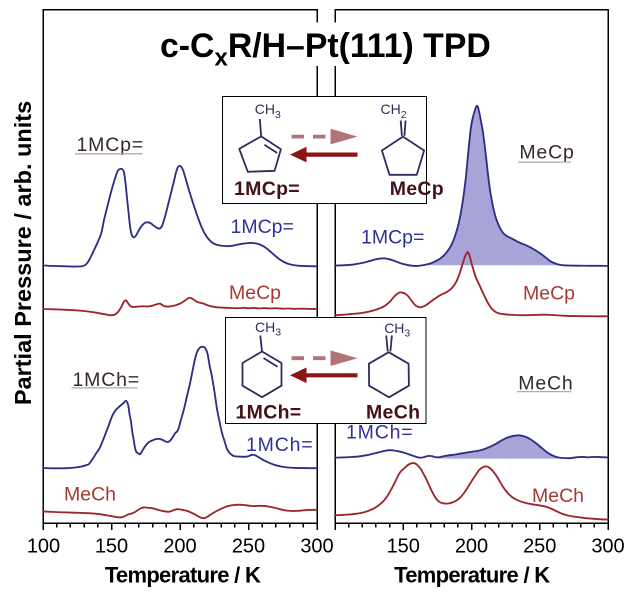 Image resolution: width=632 pixels, height=602 pixels. What do you see at coordinates (325, 49) in the screenshot?
I see `svg-text: c-CxR/H–Pt(111) TPD` at bounding box center [325, 49].